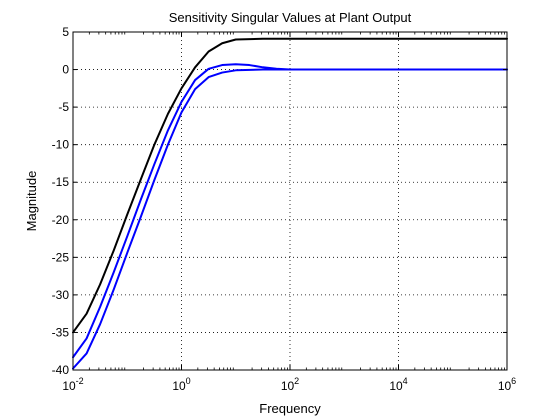  I want to click on x-tick-label-exponent: -2, so click(80, 381).